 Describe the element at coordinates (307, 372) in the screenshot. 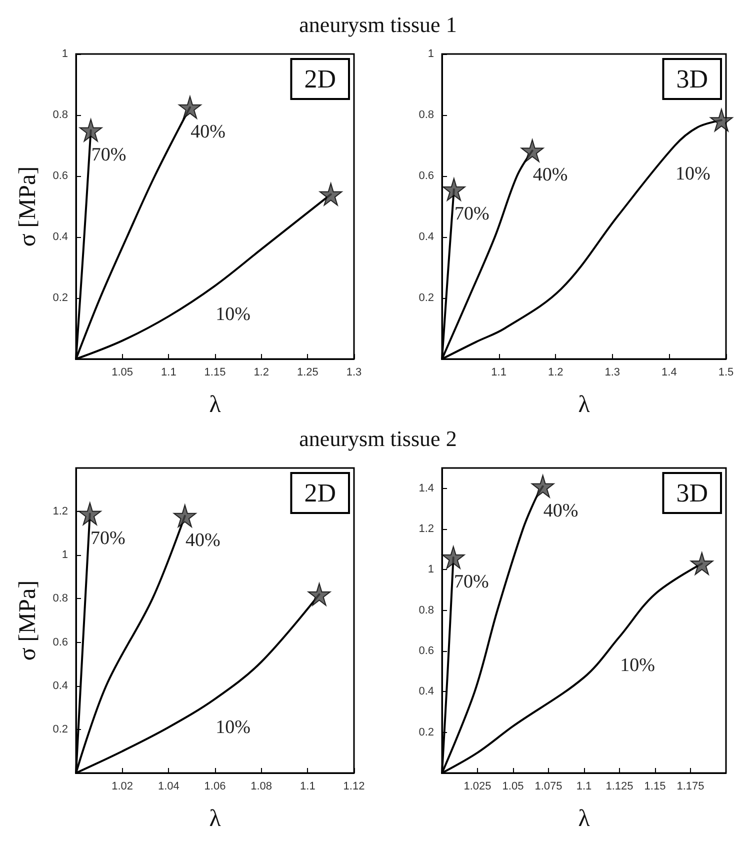

I see `x-tick-label: 1.25` at that location.